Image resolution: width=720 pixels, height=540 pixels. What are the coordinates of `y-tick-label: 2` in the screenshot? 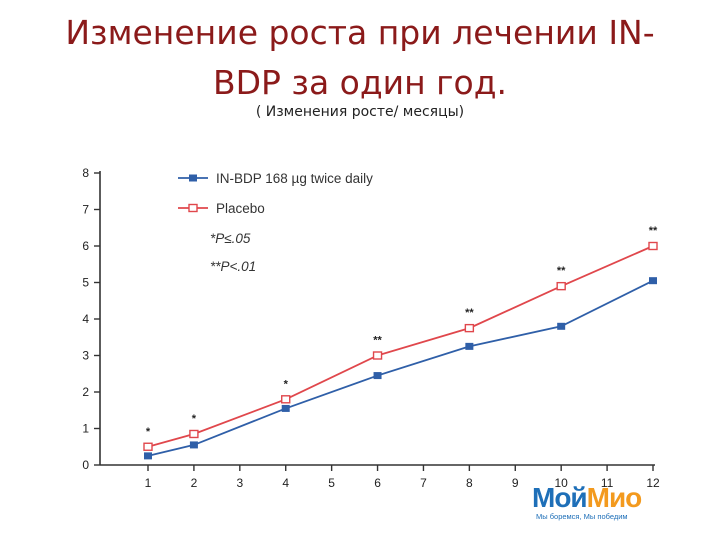 It's located at (85, 392).